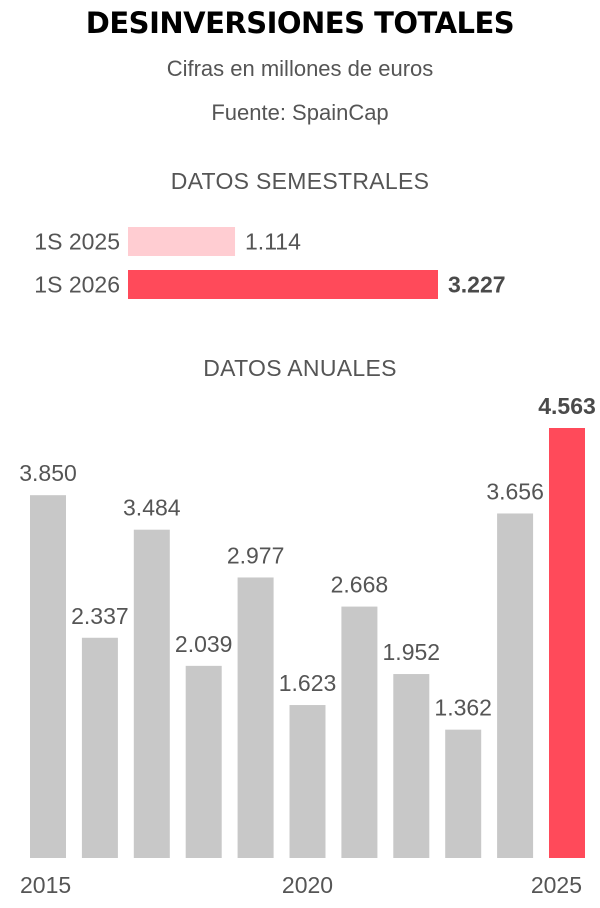 The height and width of the screenshot is (908, 600). What do you see at coordinates (515, 491) in the screenshot?
I see `annual-value-label: 3.656` at bounding box center [515, 491].